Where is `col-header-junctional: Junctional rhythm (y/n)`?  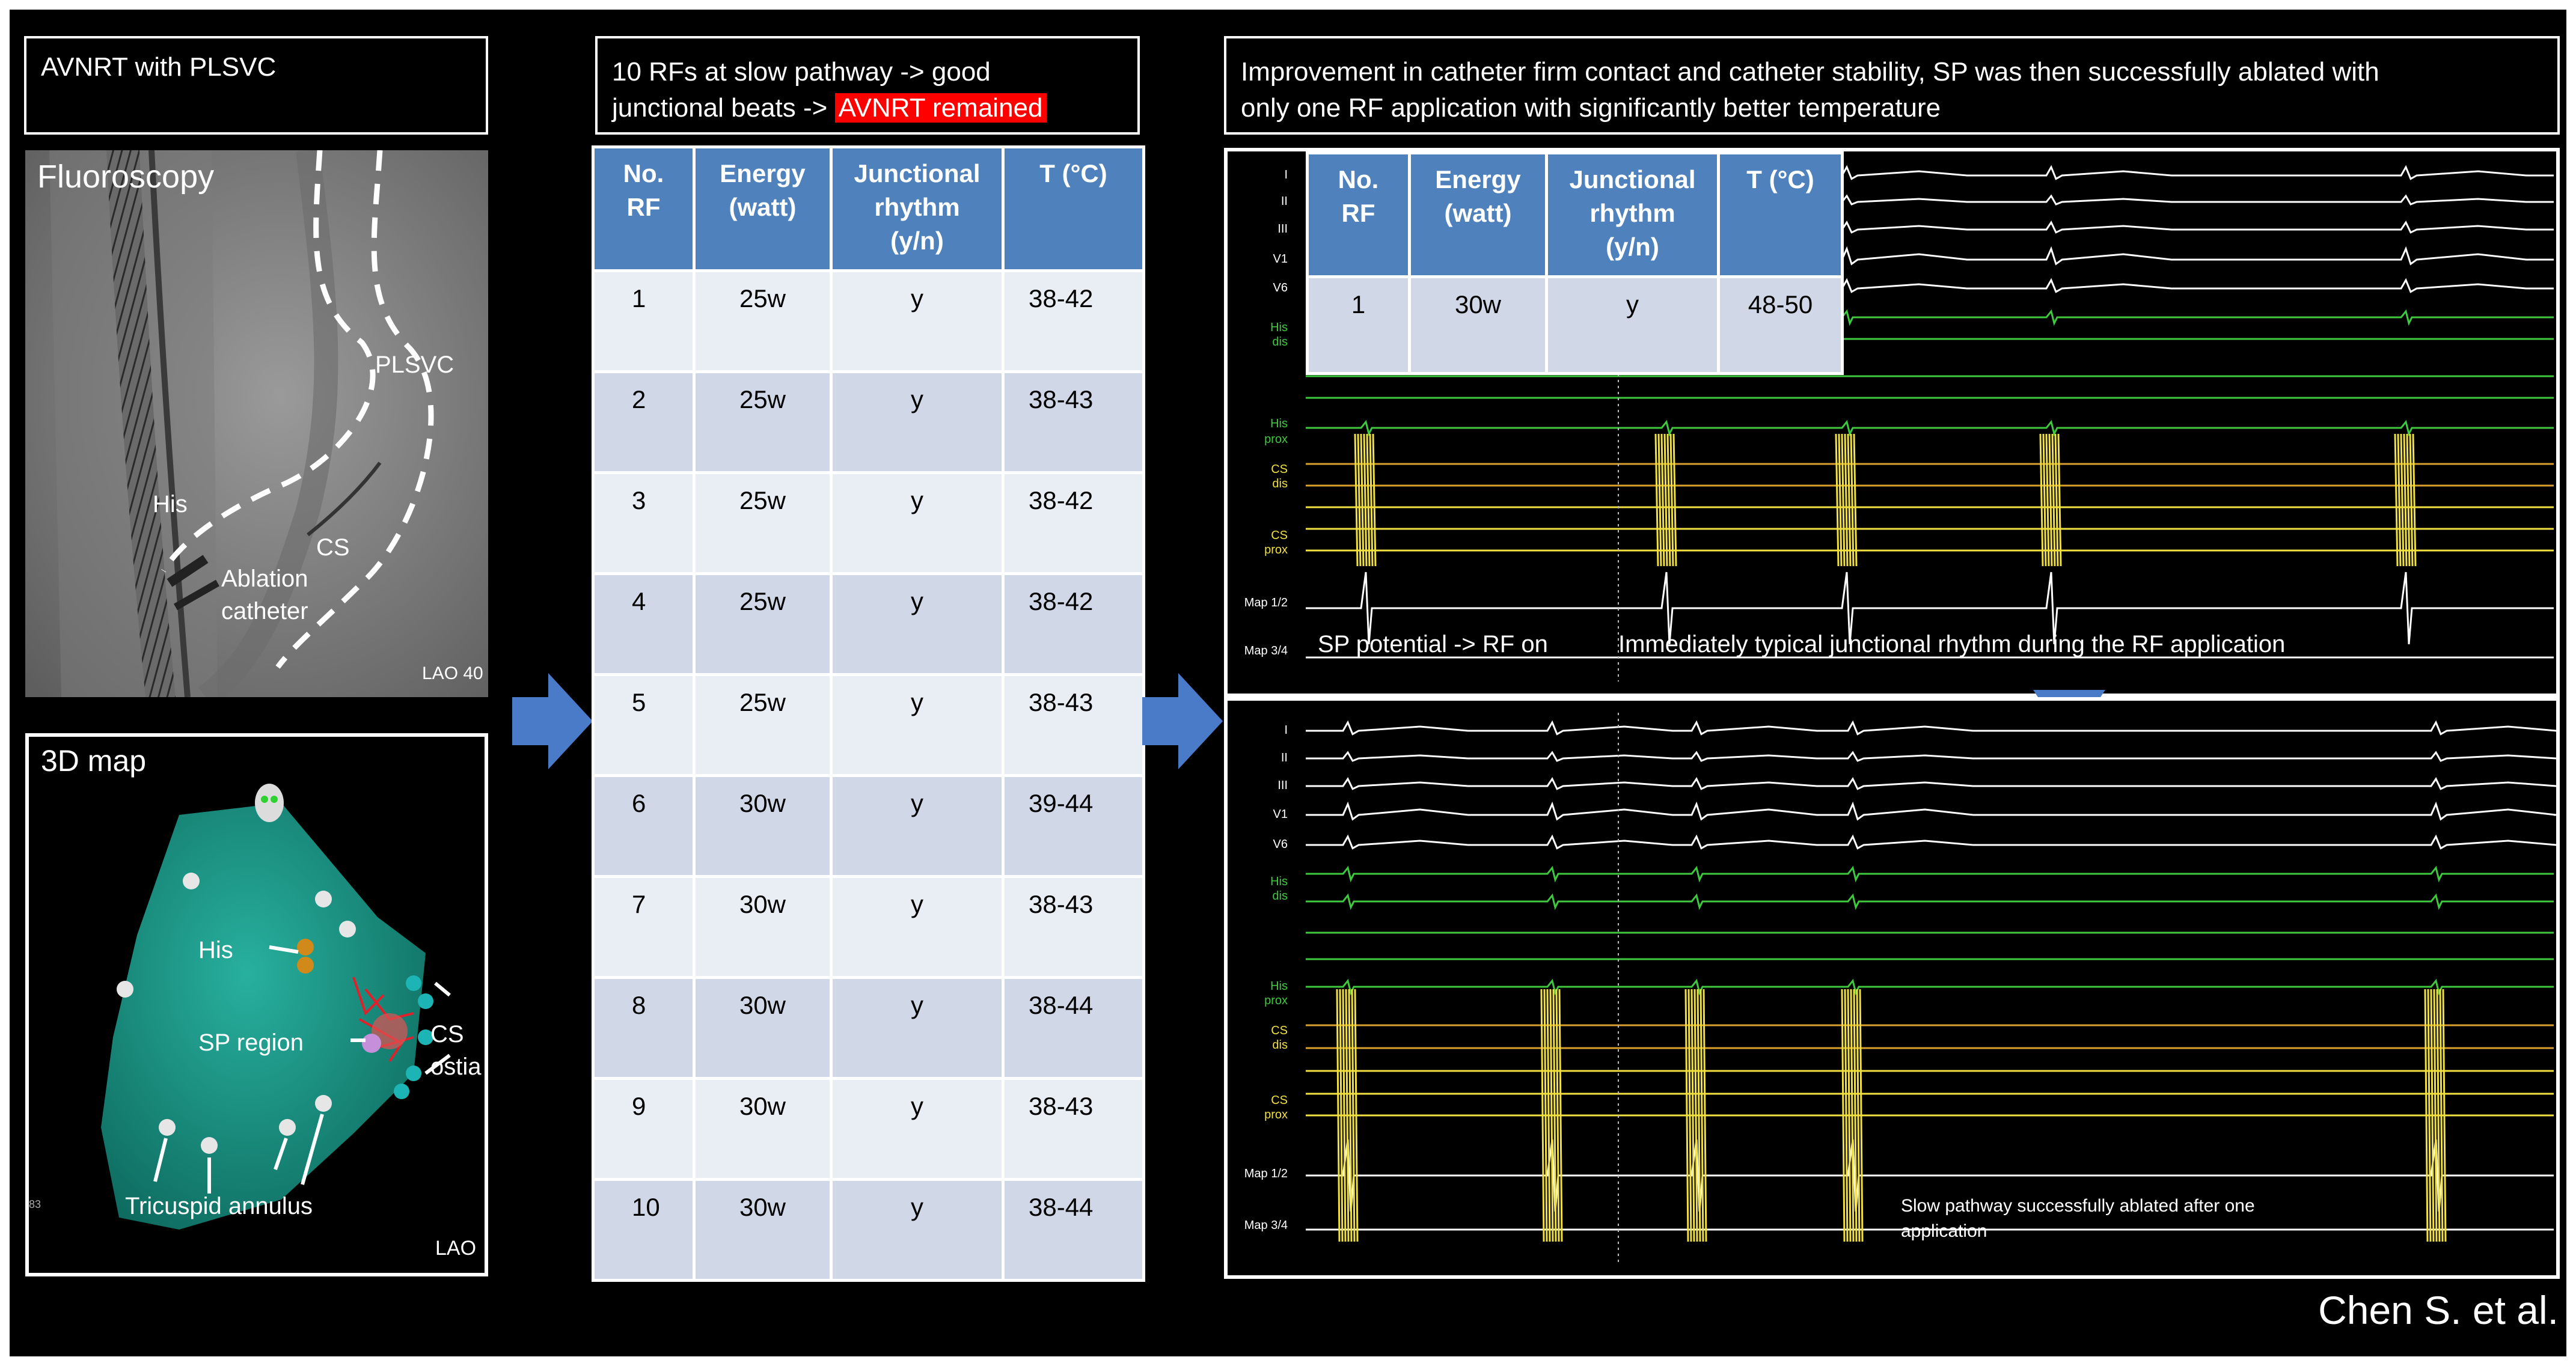 col-header-junctional: Junctional rhythm (y/n) is located at coordinates (917, 208).